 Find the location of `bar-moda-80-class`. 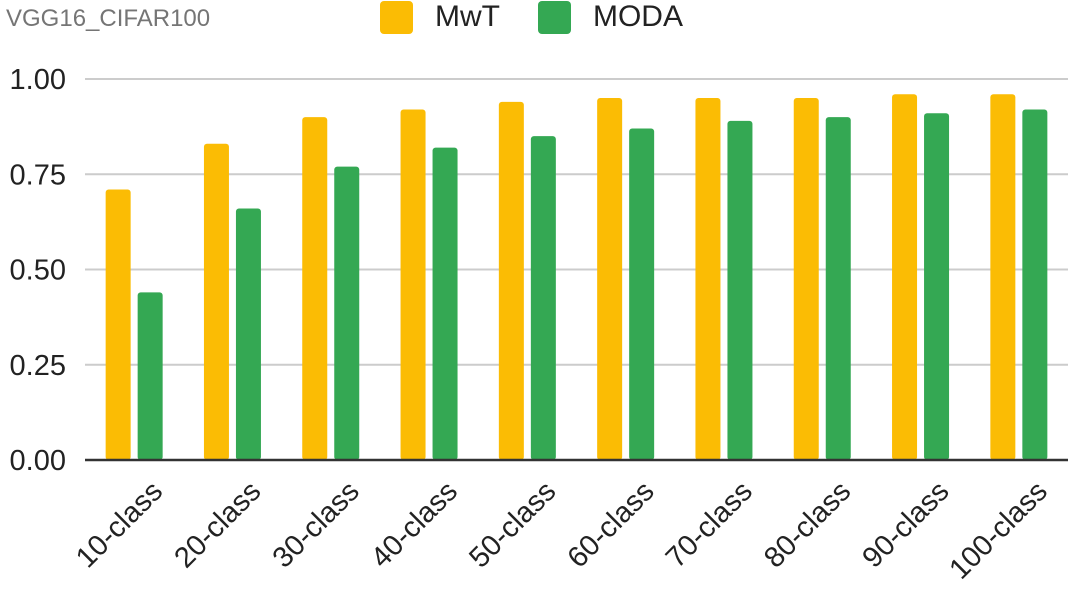

bar-moda-80-class is located at coordinates (838, 288).